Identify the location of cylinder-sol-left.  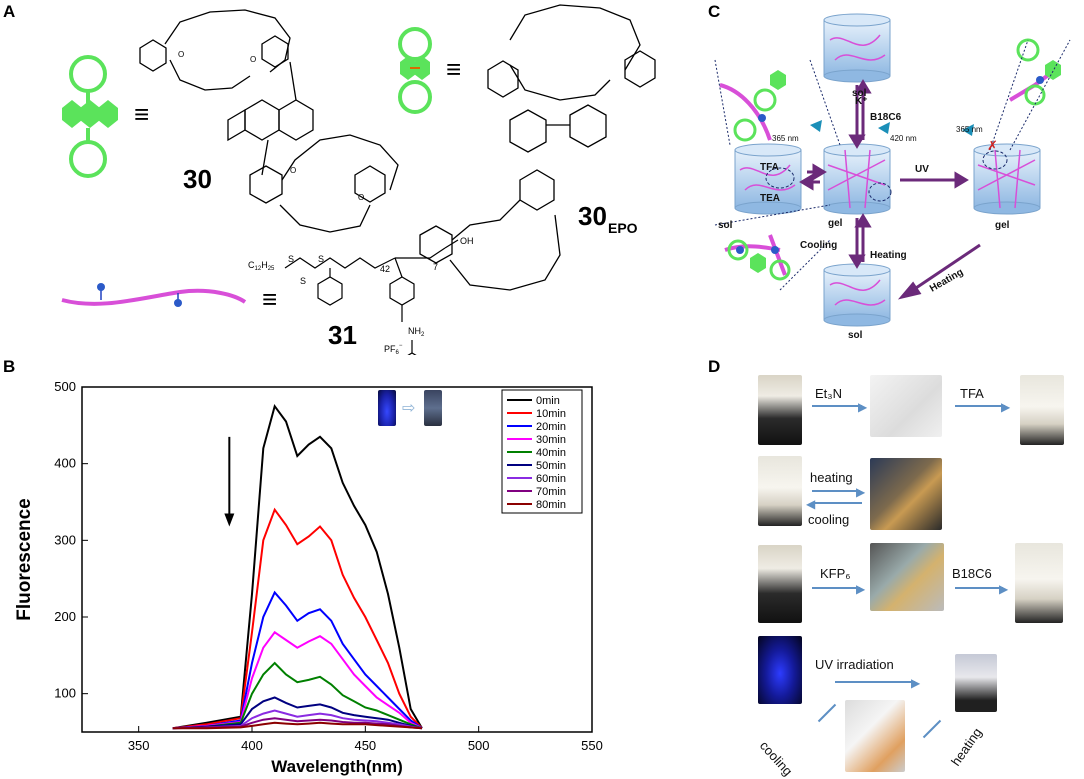
(768, 179).